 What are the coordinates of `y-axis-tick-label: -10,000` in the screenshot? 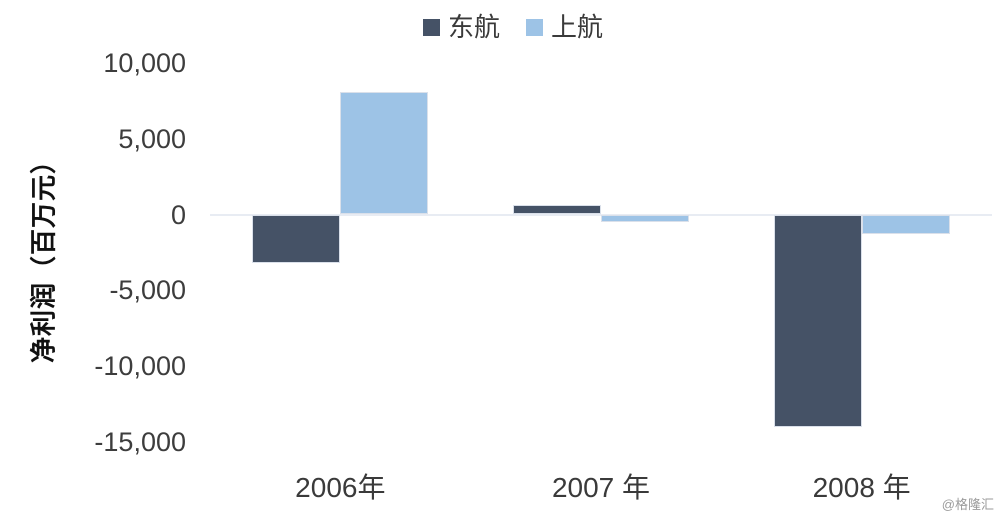 It's located at (140, 366).